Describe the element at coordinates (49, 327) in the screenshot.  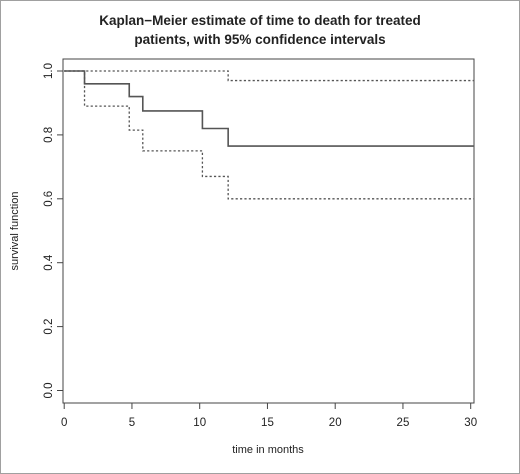
I see `y-tick-label: 0.2` at that location.